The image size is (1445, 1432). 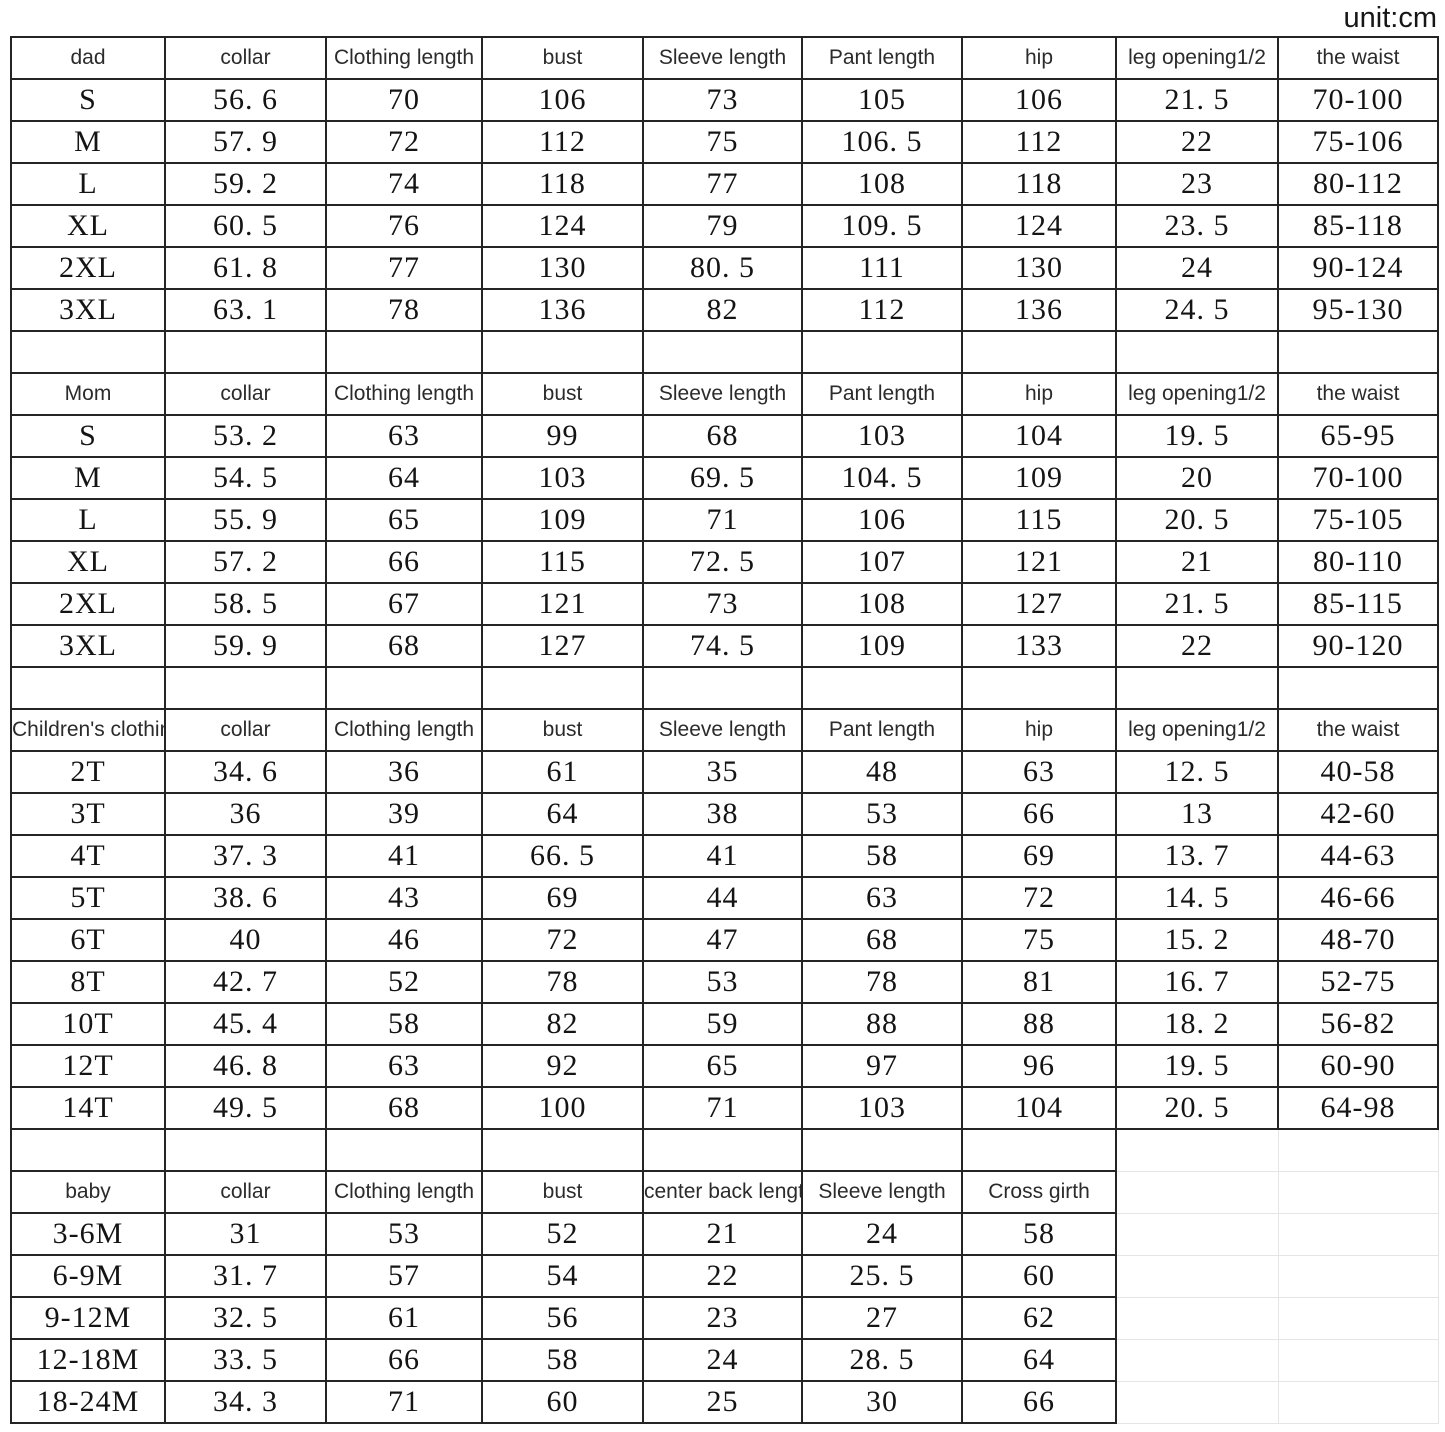 What do you see at coordinates (88, 226) in the screenshot?
I see `size-label-cell: XL` at bounding box center [88, 226].